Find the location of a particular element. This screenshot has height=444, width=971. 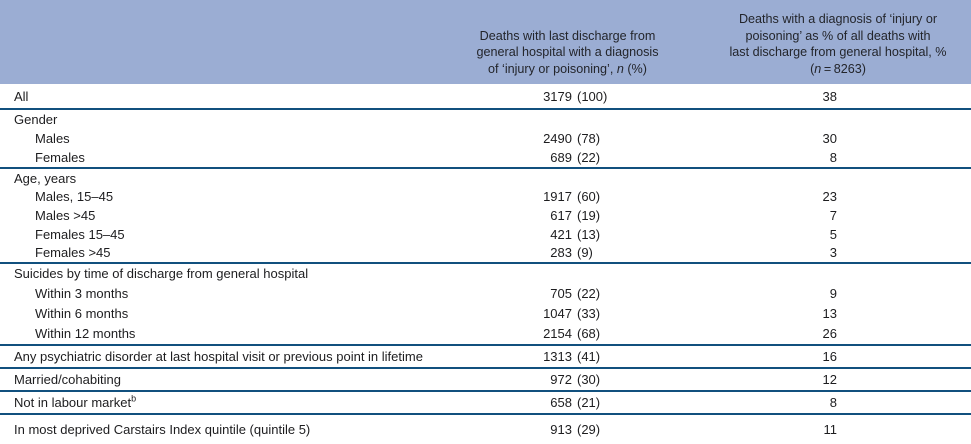

row-label: Within 12 months is located at coordinates (85, 334).